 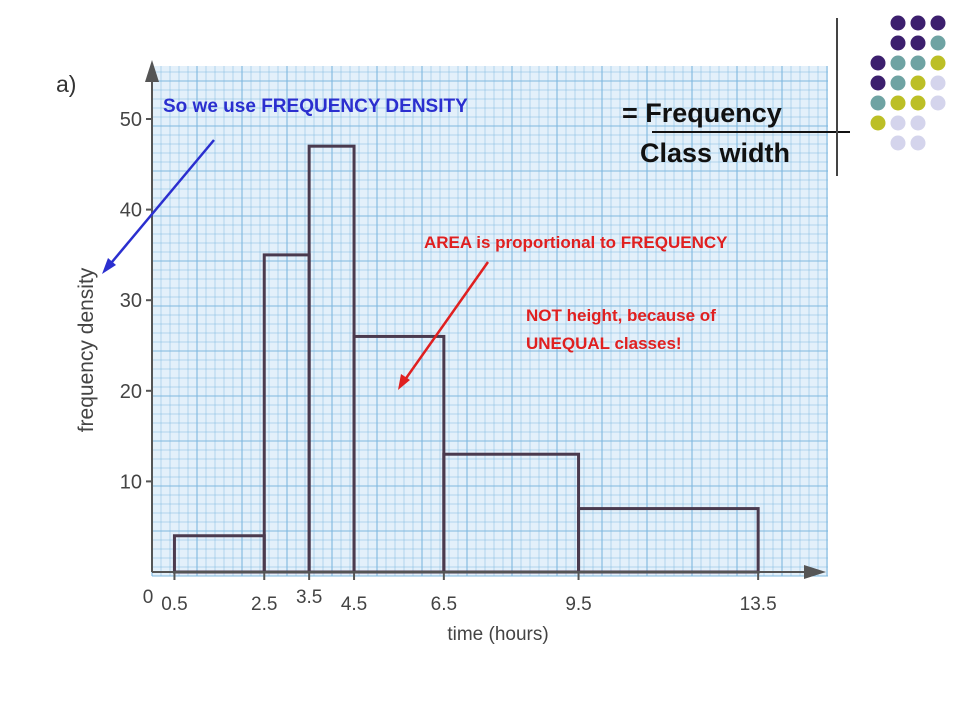 What do you see at coordinates (715, 153) in the screenshot?
I see `formula-denominator: Class width` at bounding box center [715, 153].